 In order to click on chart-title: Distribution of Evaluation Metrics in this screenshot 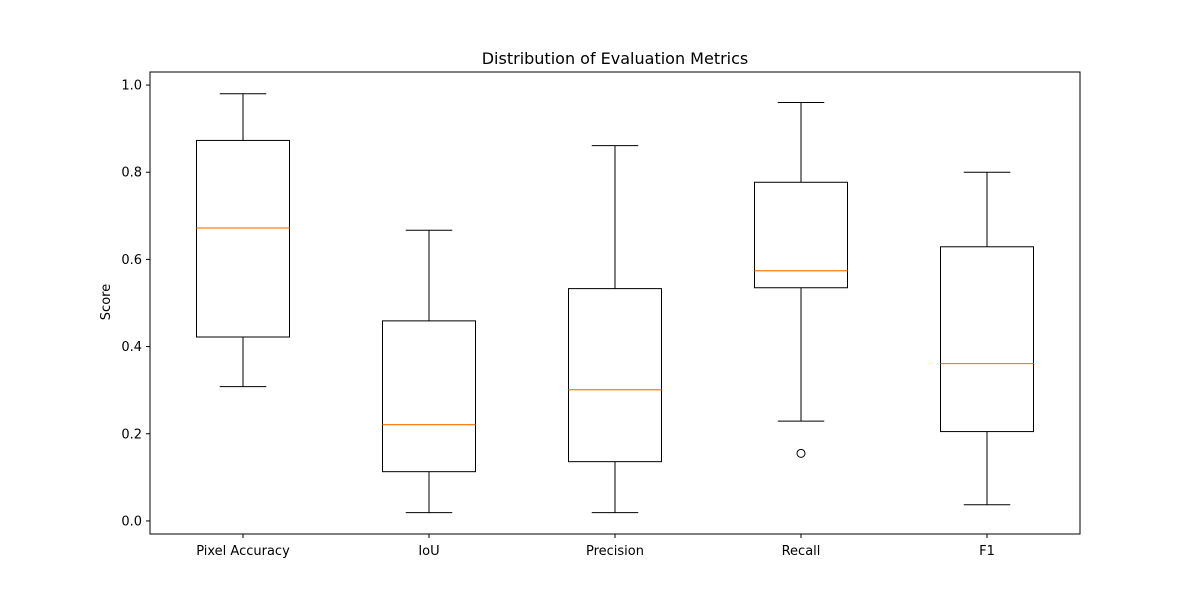, I will do `click(615, 58)`.